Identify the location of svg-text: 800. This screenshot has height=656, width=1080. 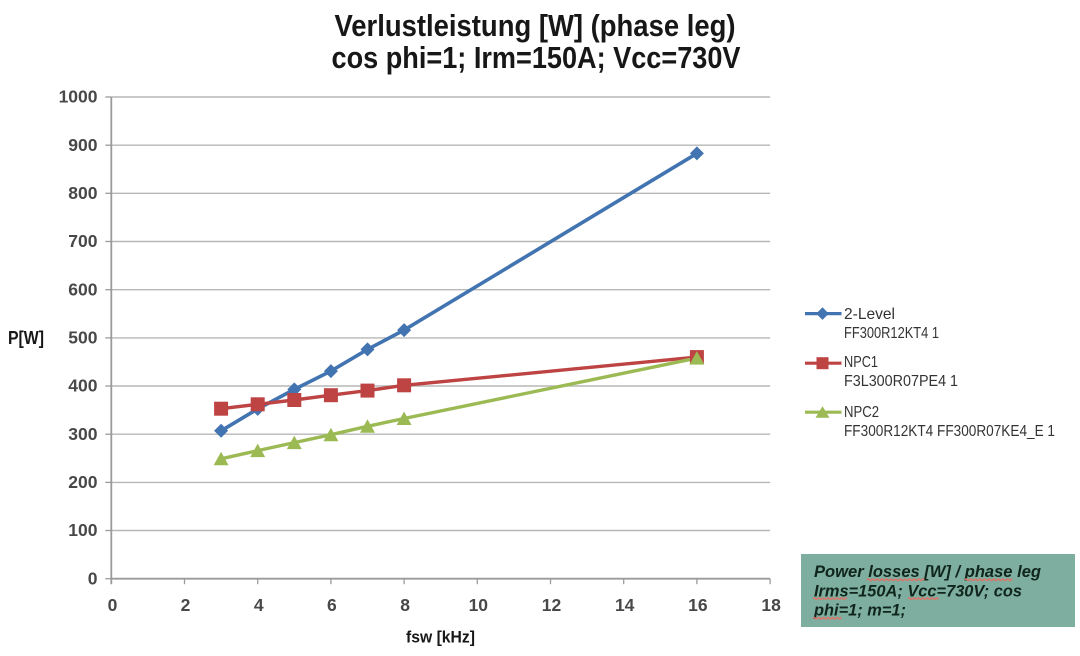
(82, 193).